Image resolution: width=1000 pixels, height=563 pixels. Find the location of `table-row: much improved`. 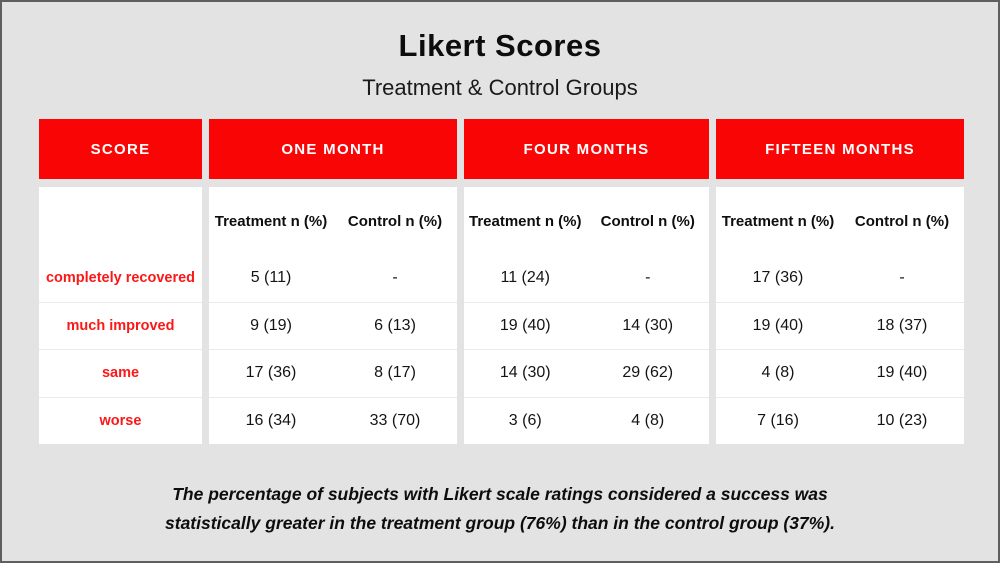

table-row: much improved is located at coordinates (120, 325).